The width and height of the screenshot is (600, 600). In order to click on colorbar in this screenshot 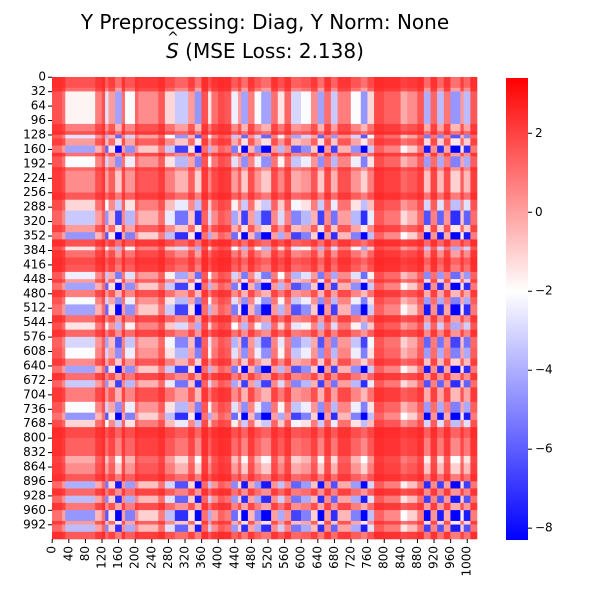, I will do `click(517, 309)`.